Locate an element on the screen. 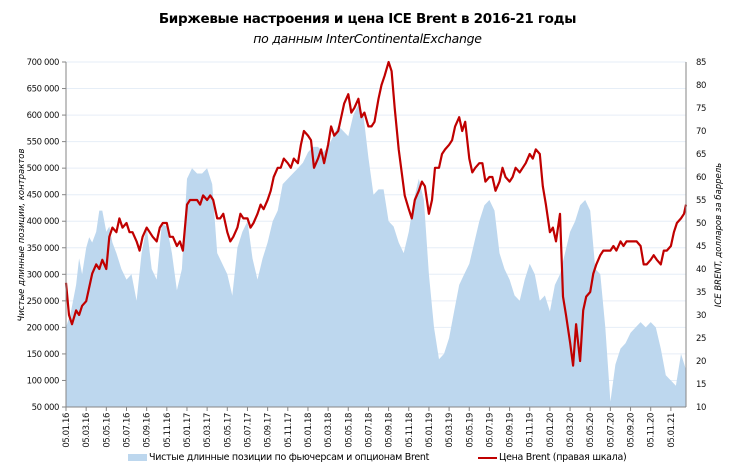 The image size is (735, 474). right-axis-ticks: 10 15 20 25 30 35 40 45 50 55 60 65 70 75 80 85 is located at coordinates (701, 235).